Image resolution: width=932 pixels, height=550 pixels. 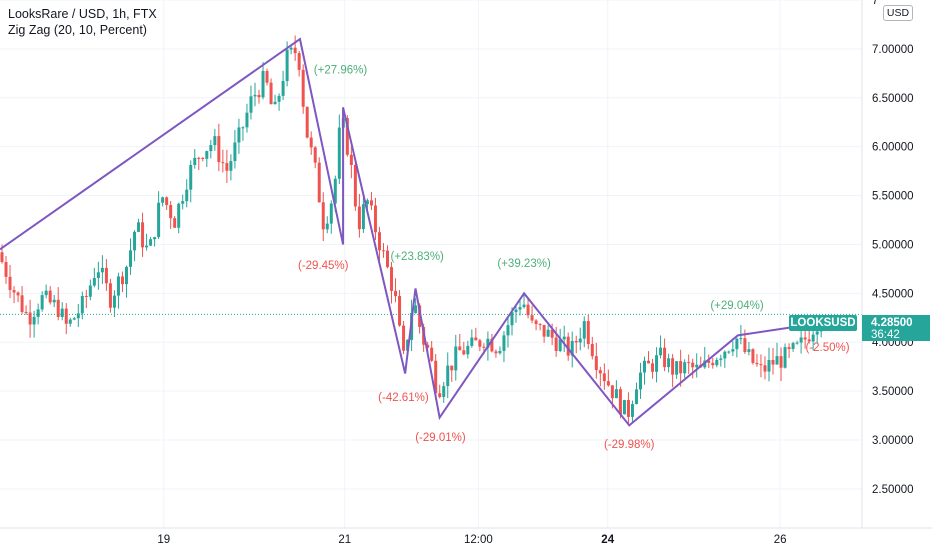 I want to click on y-tick-label: 5.00000, so click(x=893, y=245).